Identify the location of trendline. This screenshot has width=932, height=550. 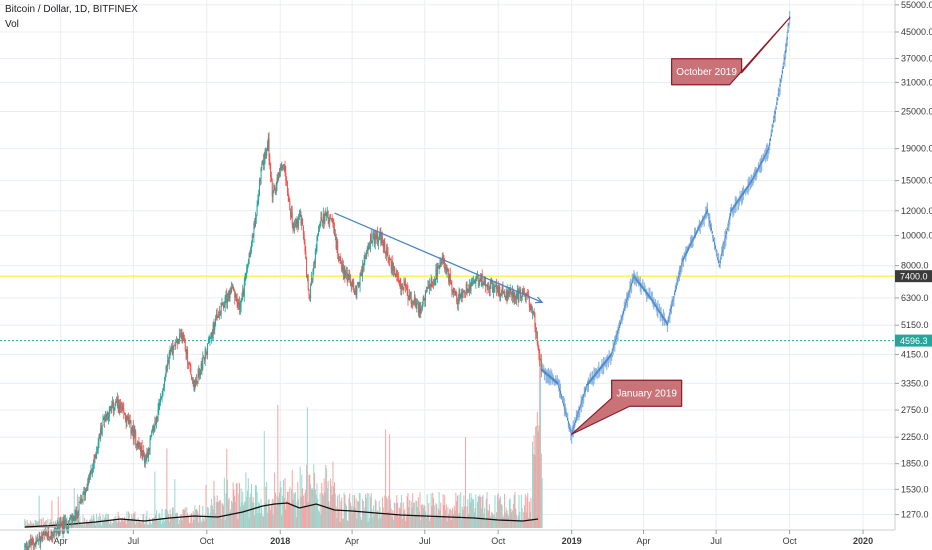
(439, 258).